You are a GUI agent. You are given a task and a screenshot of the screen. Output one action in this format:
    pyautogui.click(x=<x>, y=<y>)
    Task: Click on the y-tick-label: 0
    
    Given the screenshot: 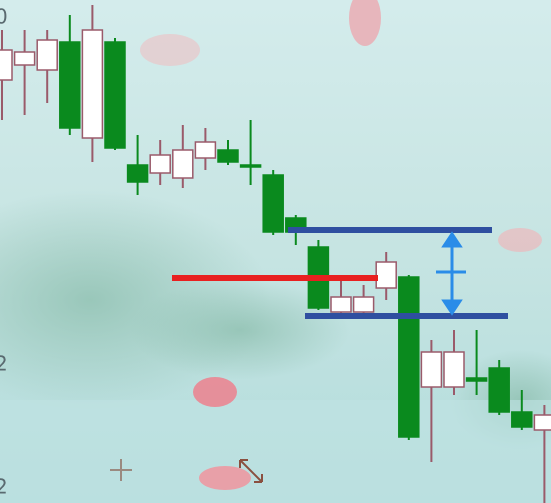 What is the action you would take?
    pyautogui.click(x=4, y=17)
    